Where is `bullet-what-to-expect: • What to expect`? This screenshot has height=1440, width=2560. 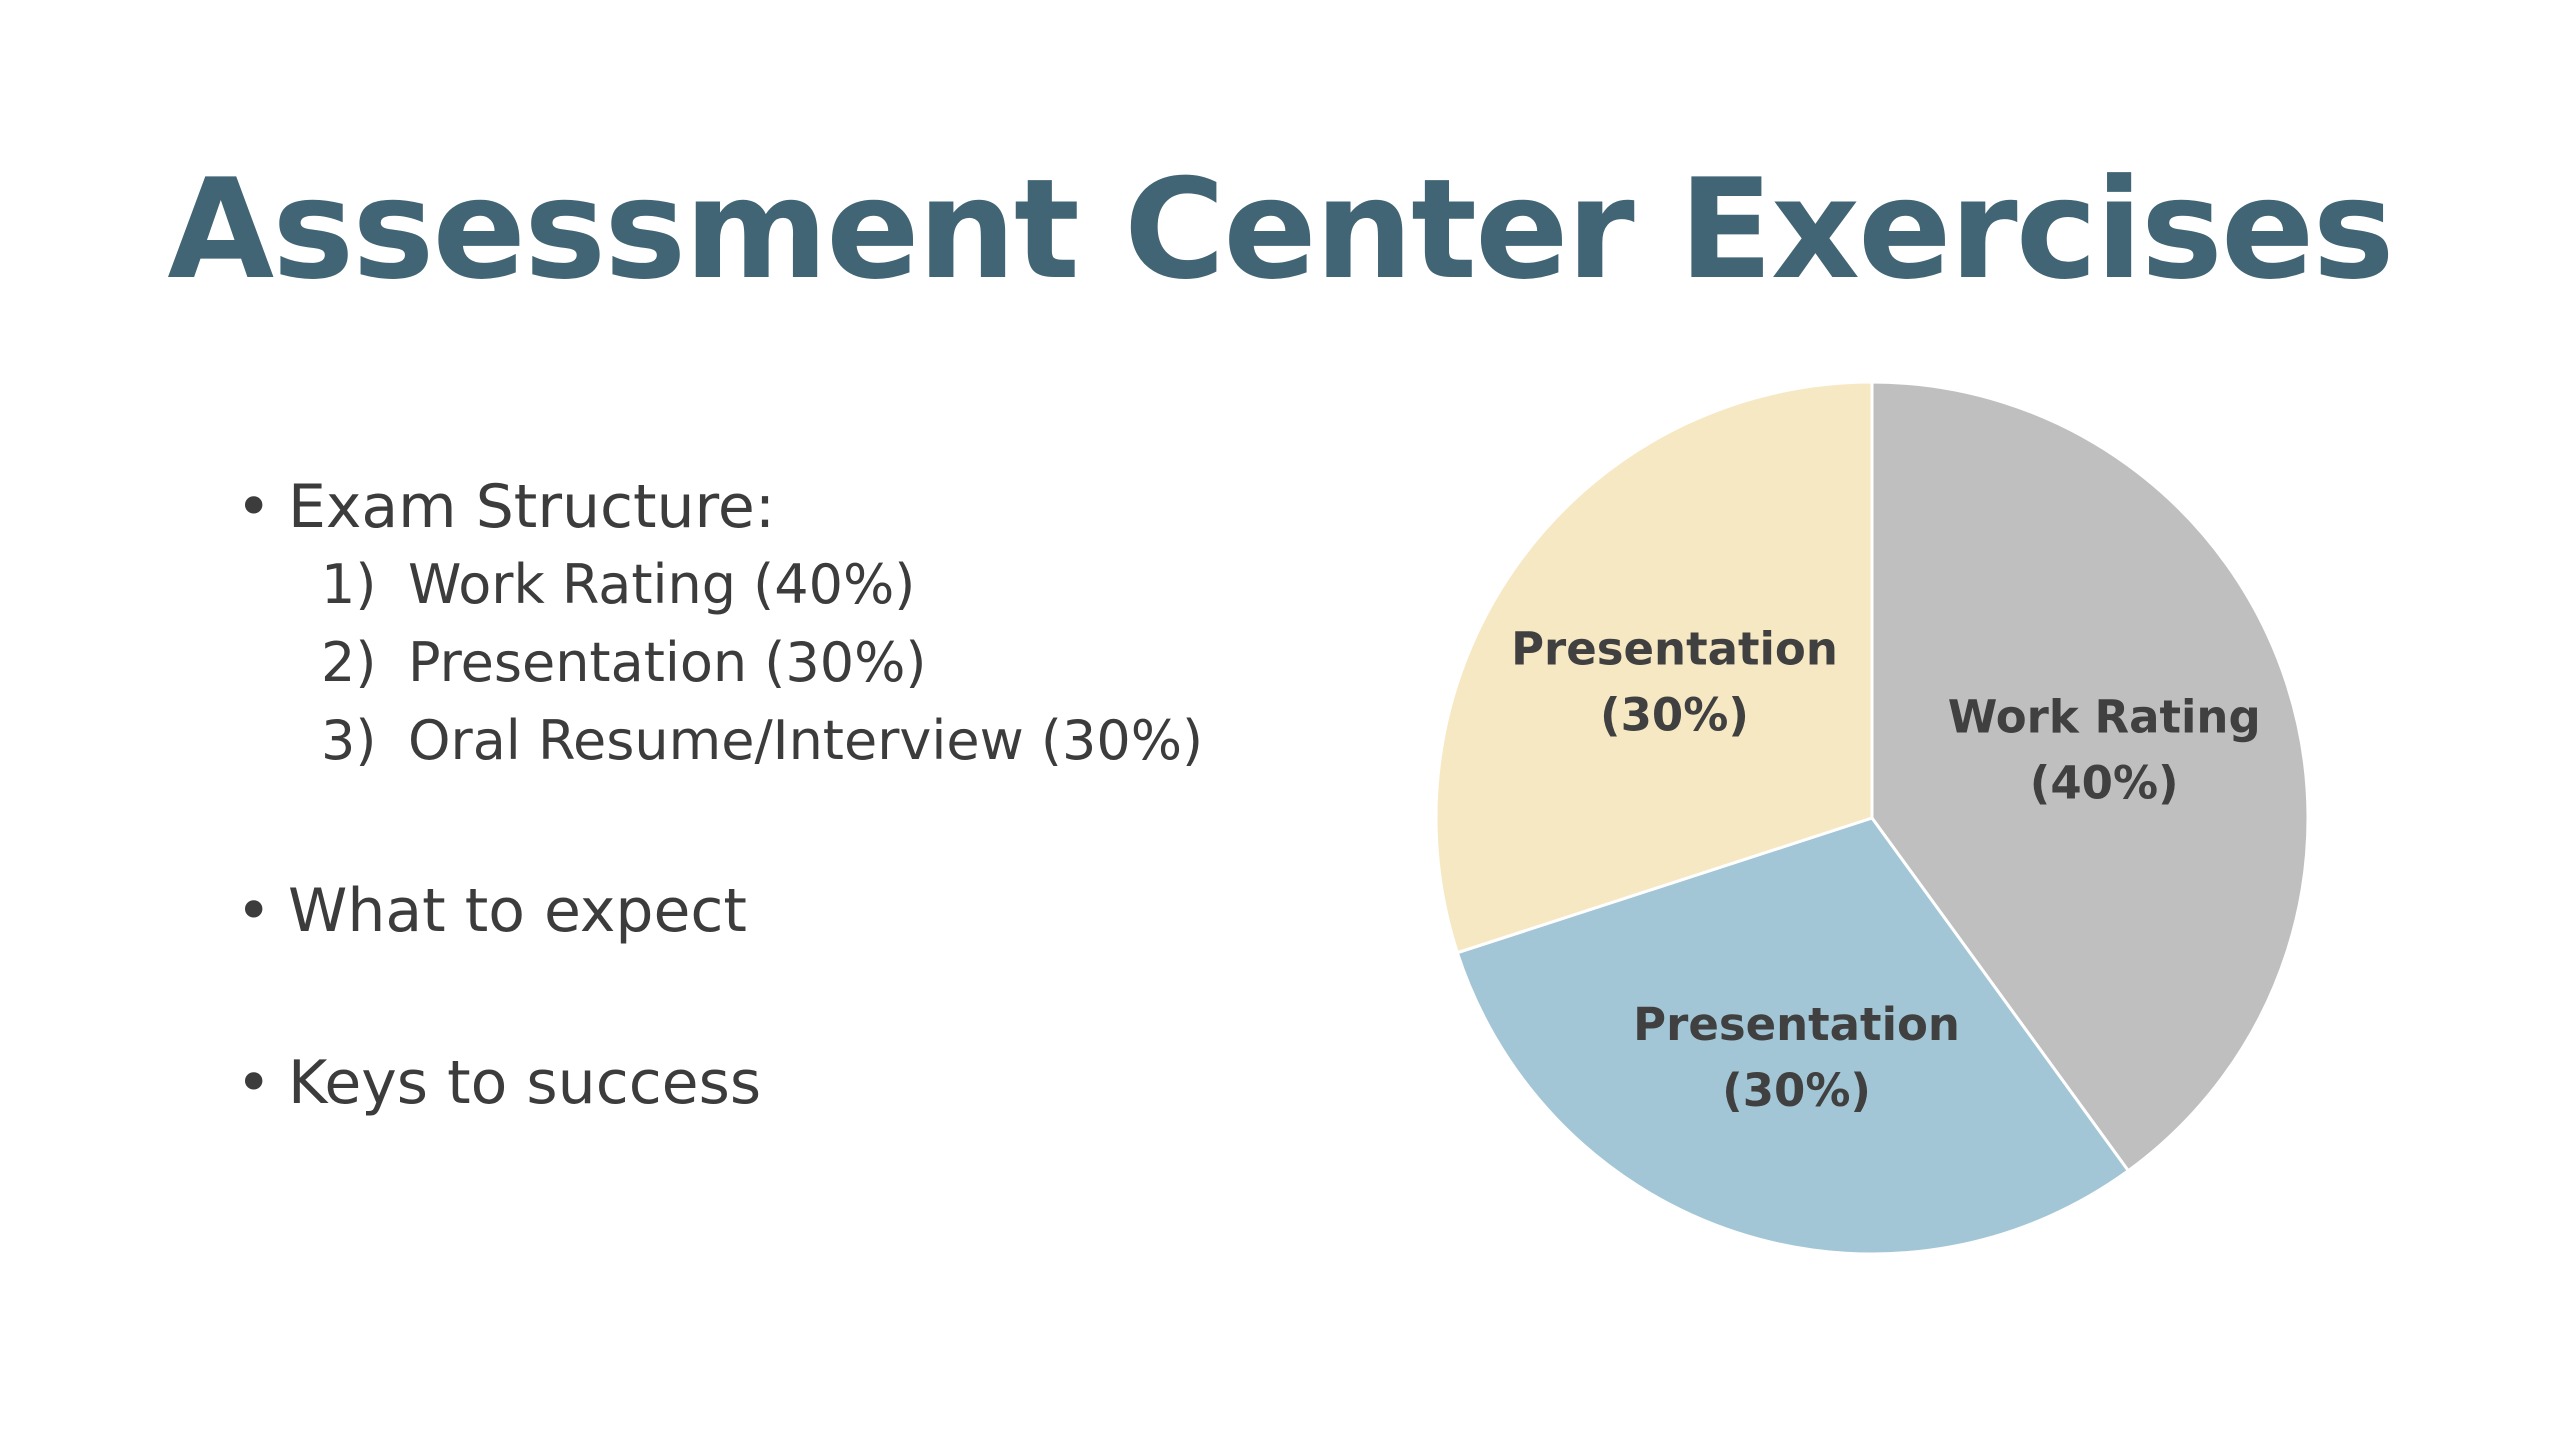
bullet-what-to-expect: • What to expect is located at coordinates (811, 911).